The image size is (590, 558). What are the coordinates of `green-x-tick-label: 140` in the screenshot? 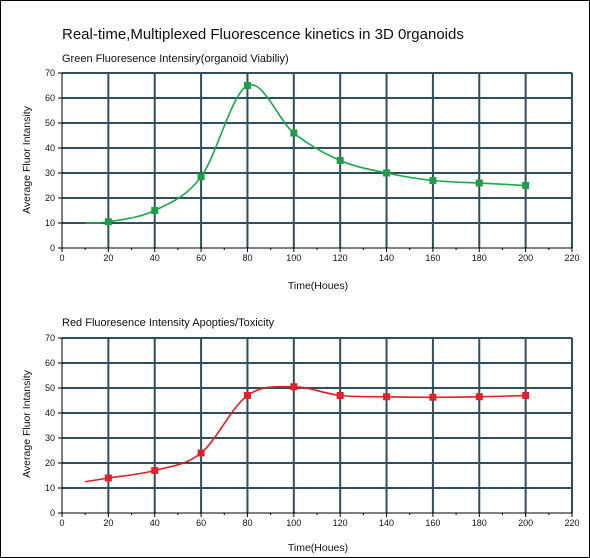 It's located at (386, 258).